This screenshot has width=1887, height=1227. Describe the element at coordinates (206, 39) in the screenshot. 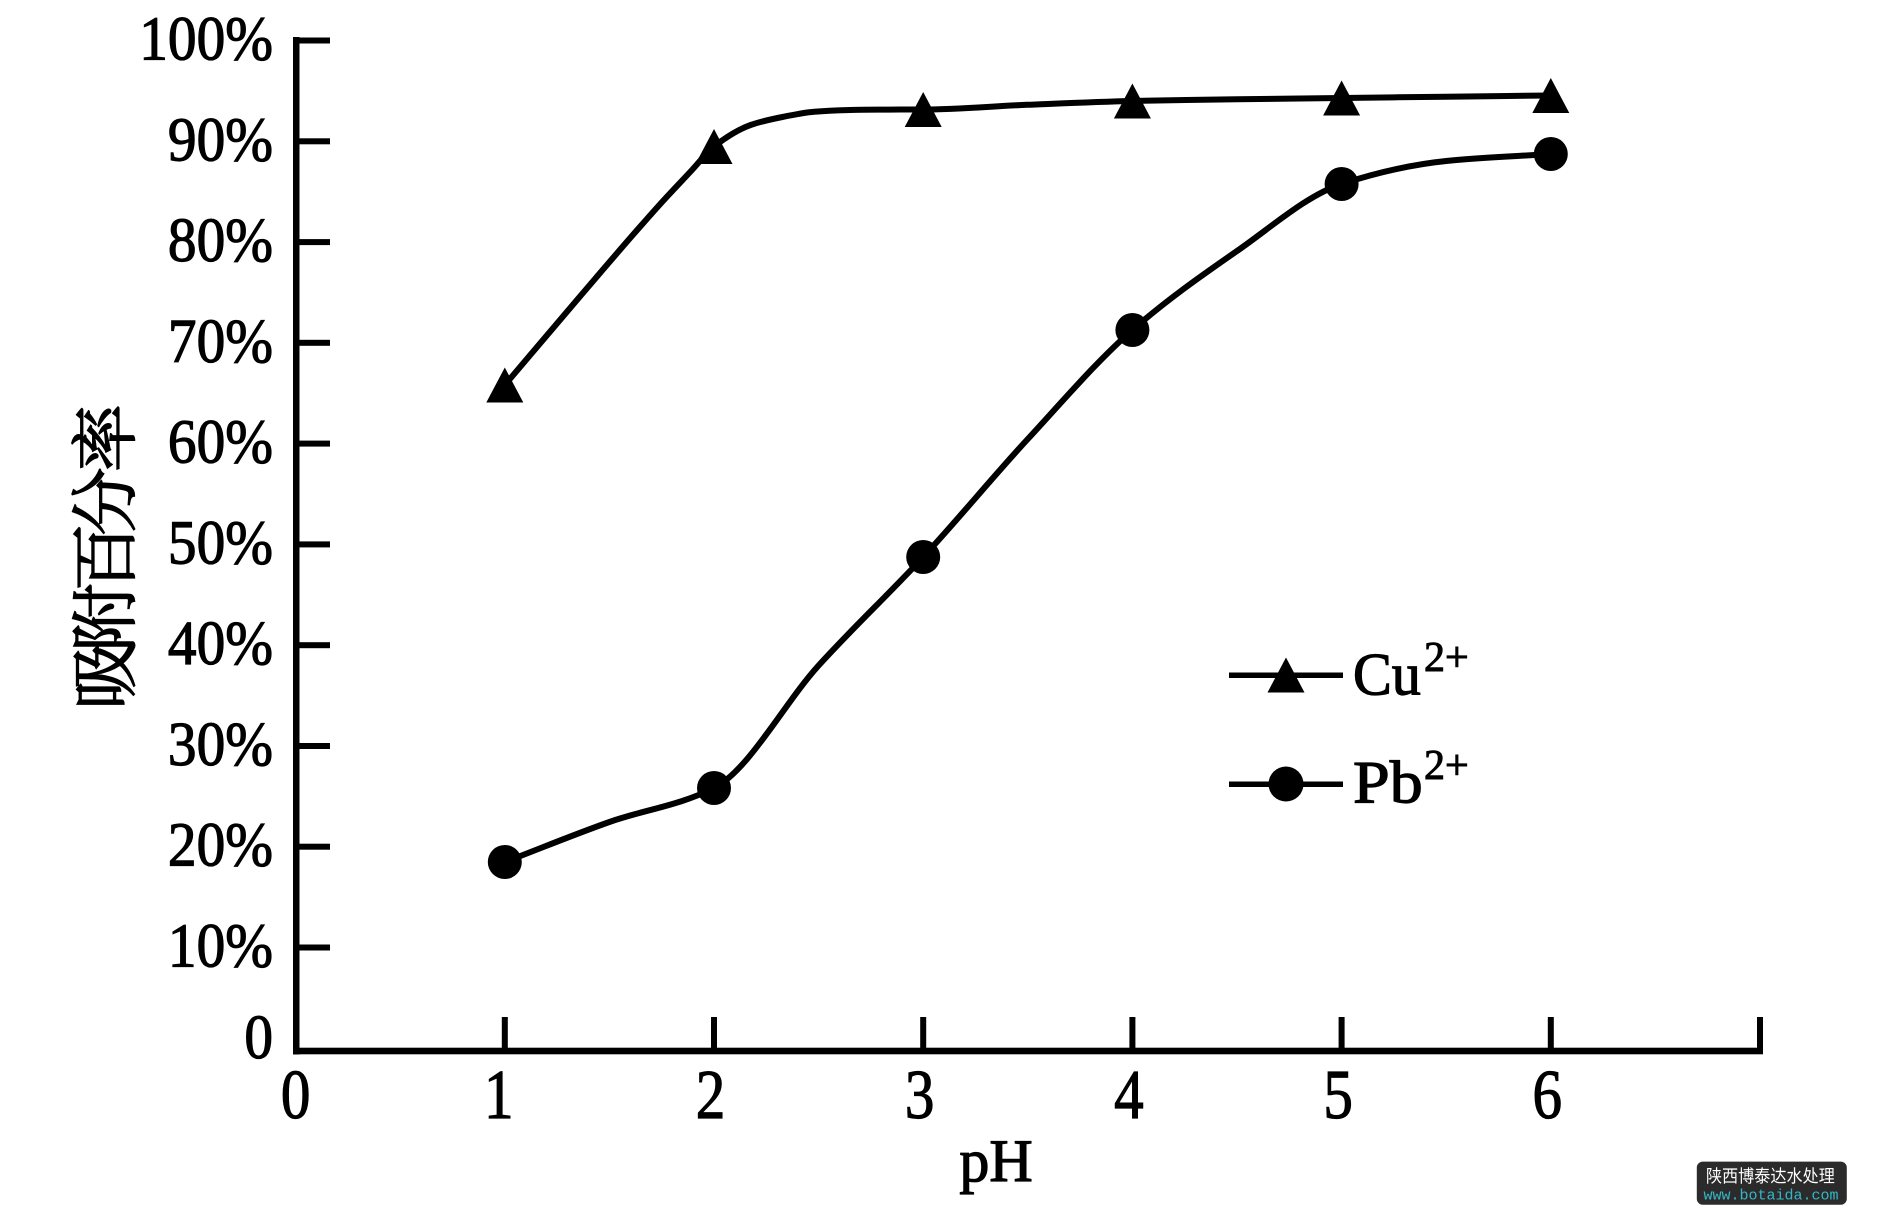

I see `svg-text: 100%` at that location.